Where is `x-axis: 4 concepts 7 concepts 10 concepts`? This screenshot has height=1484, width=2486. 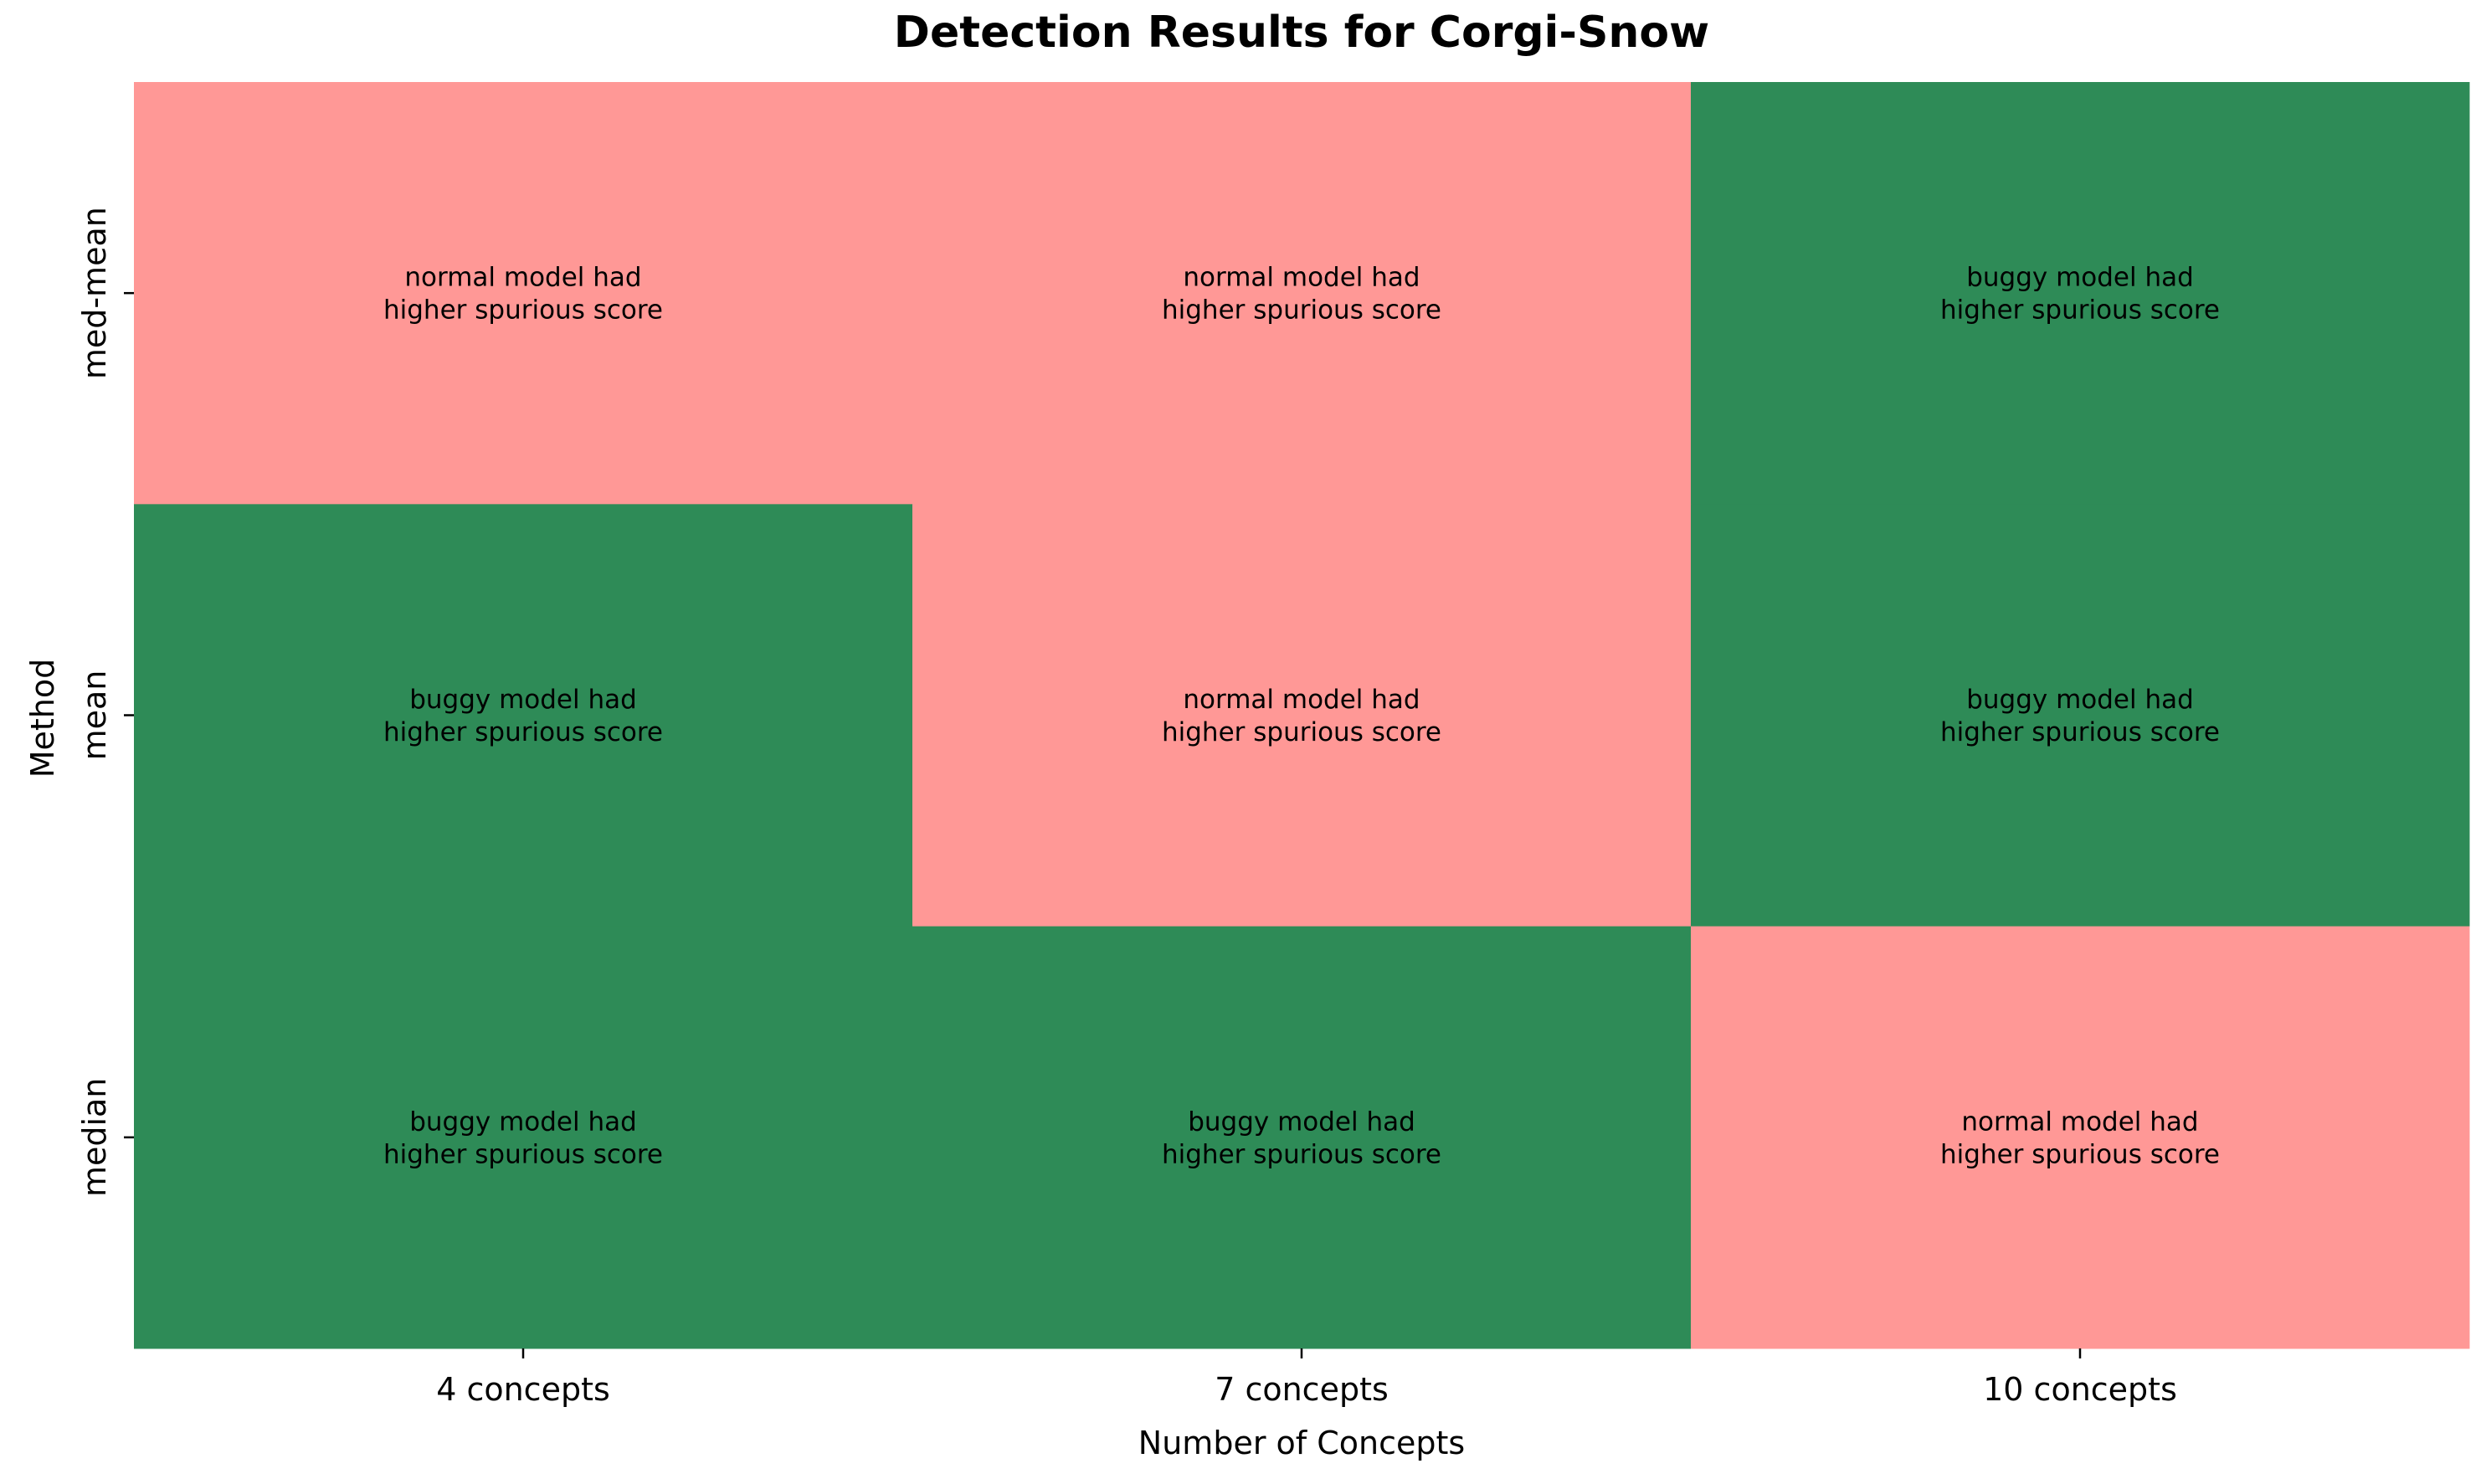 x-axis: 4 concepts 7 concepts 10 concepts is located at coordinates (1306, 1378).